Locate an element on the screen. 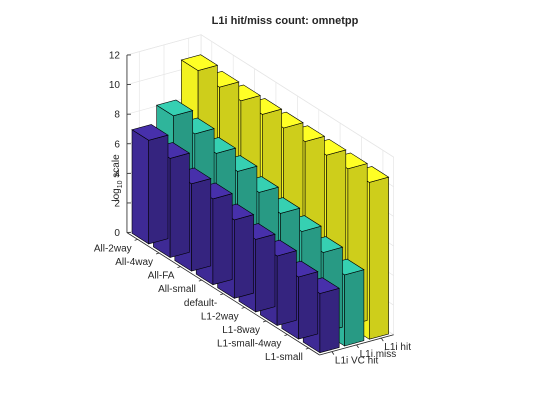 The height and width of the screenshot is (420, 560). z-tick-label: 2 is located at coordinates (117, 203).